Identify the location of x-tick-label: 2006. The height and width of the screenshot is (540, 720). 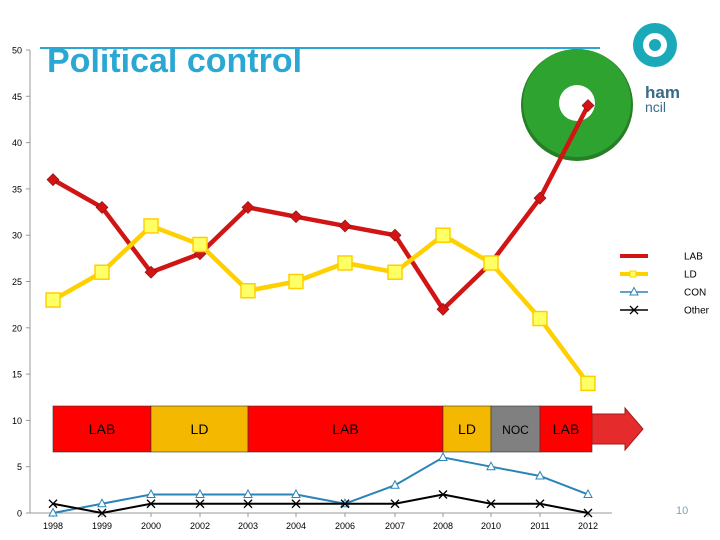
(345, 526).